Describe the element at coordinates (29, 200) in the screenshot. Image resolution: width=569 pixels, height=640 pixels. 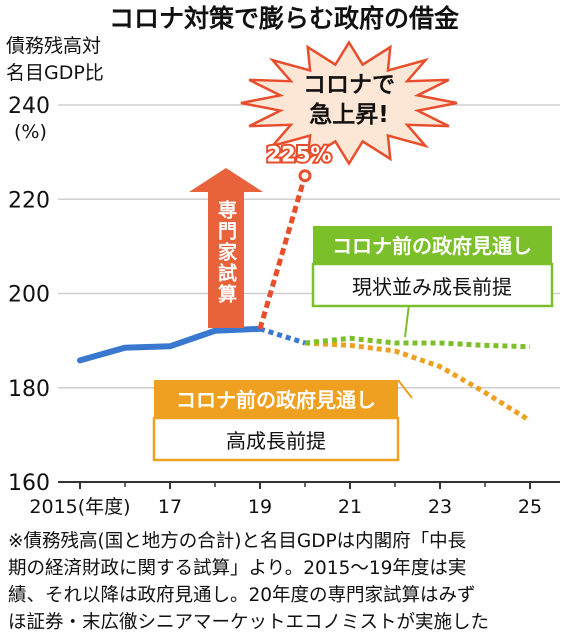
I see `y-tick-label: 220` at that location.